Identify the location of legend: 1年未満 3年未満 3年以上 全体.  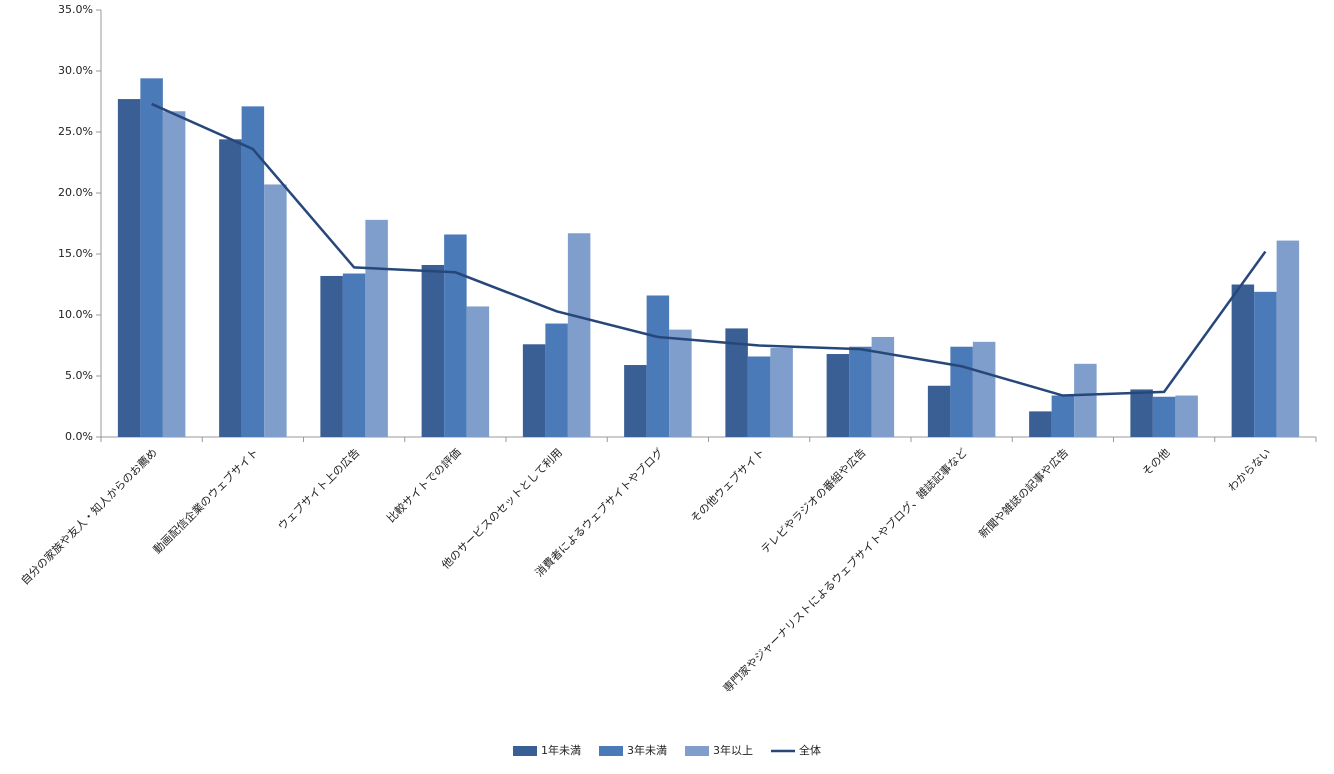
(667, 750).